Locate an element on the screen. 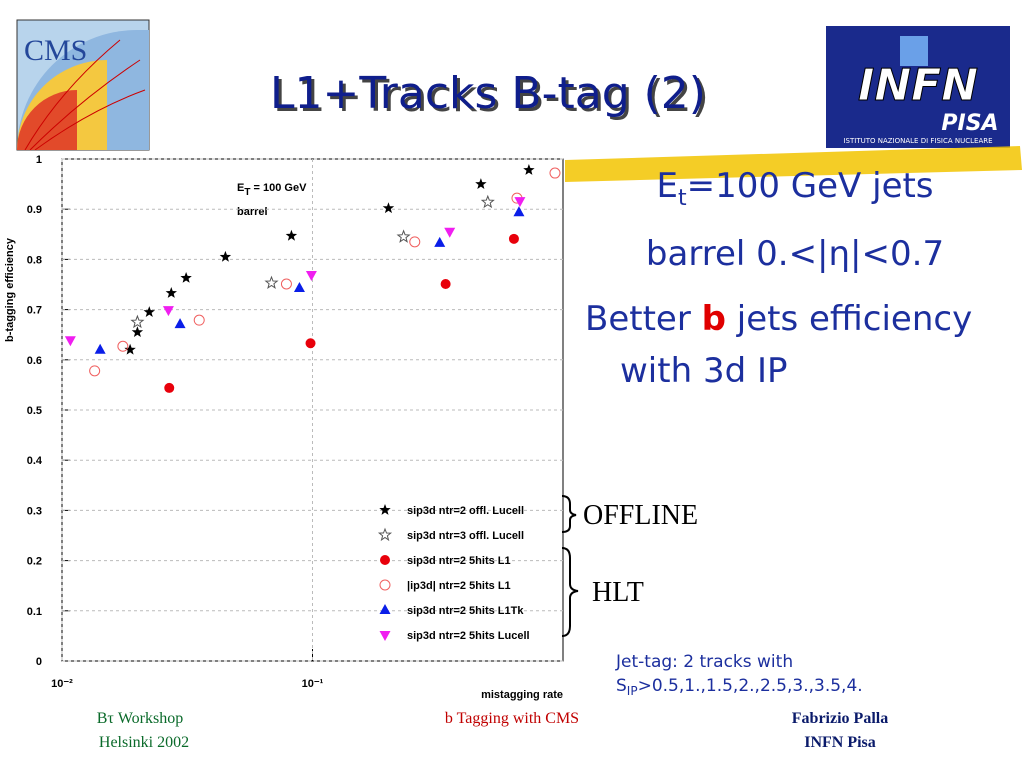 The image size is (1024, 768). y-tick-label: 0.9 is located at coordinates (34, 210).